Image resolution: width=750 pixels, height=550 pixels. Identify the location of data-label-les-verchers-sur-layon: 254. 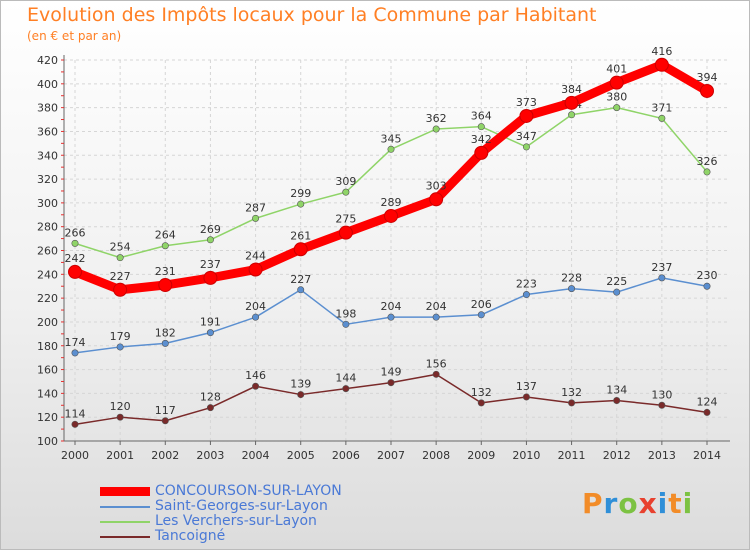
(120, 247).